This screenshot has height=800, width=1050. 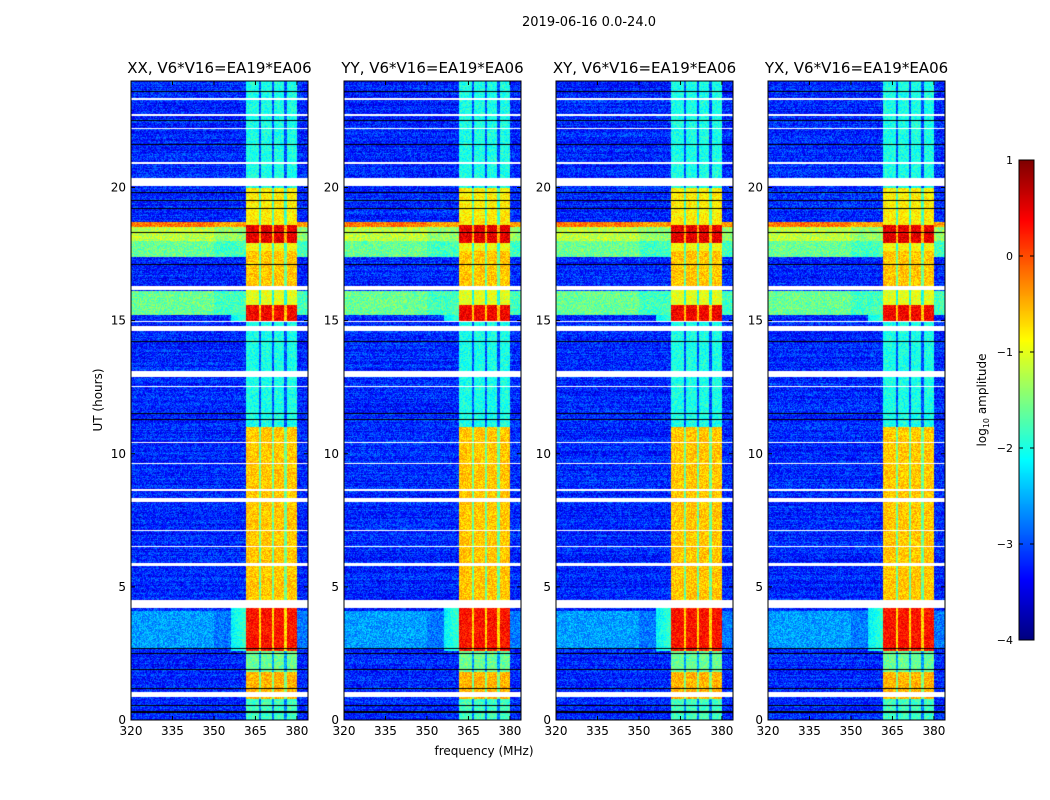 What do you see at coordinates (589, 22) in the screenshot?
I see `figure-title: 2019-06-16 0.0-24.0` at bounding box center [589, 22].